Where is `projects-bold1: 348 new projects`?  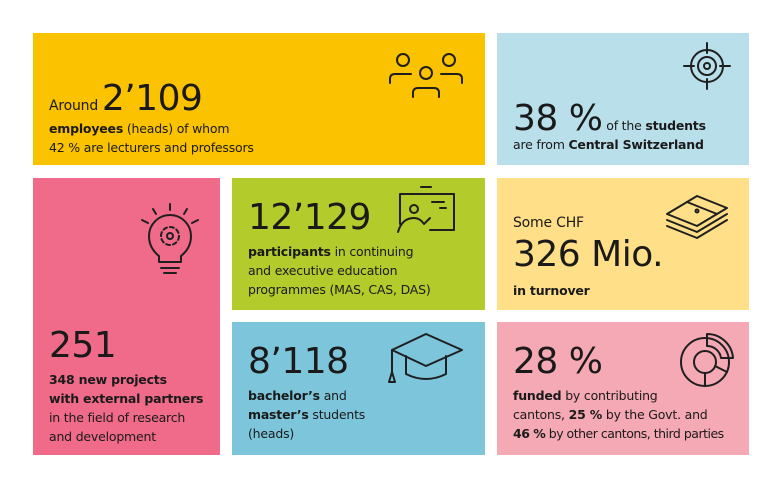 projects-bold1: 348 new projects is located at coordinates (108, 379).